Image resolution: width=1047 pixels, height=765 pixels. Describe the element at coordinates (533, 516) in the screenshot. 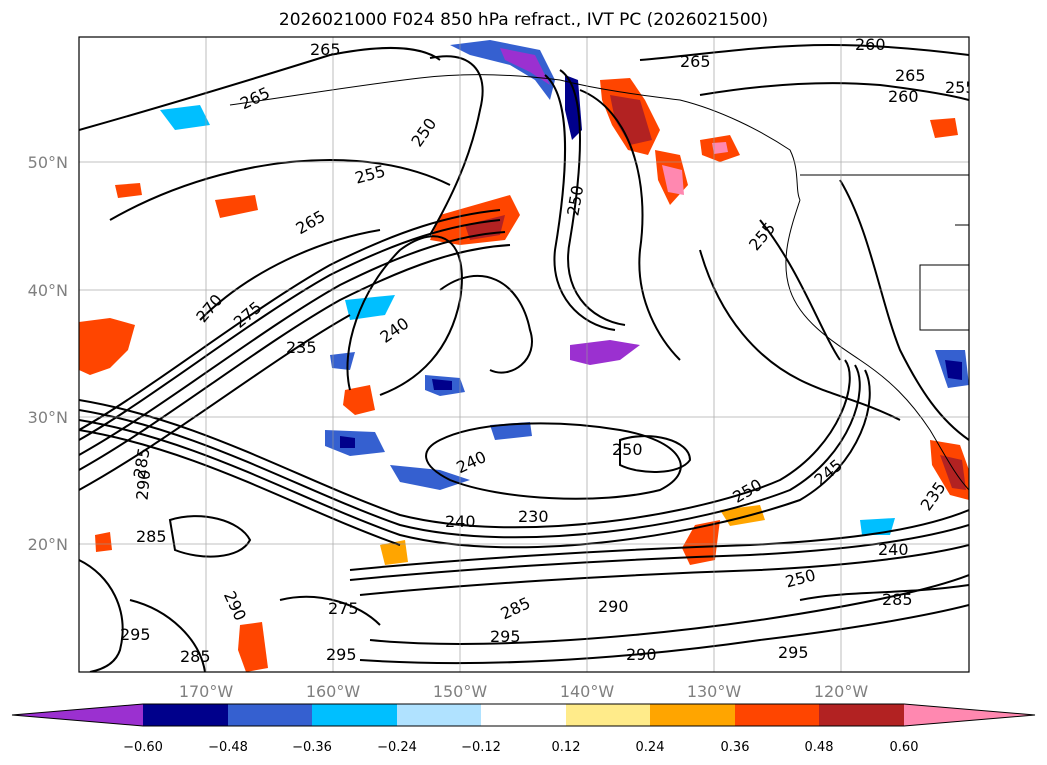

I see `contour-label: 230` at that location.